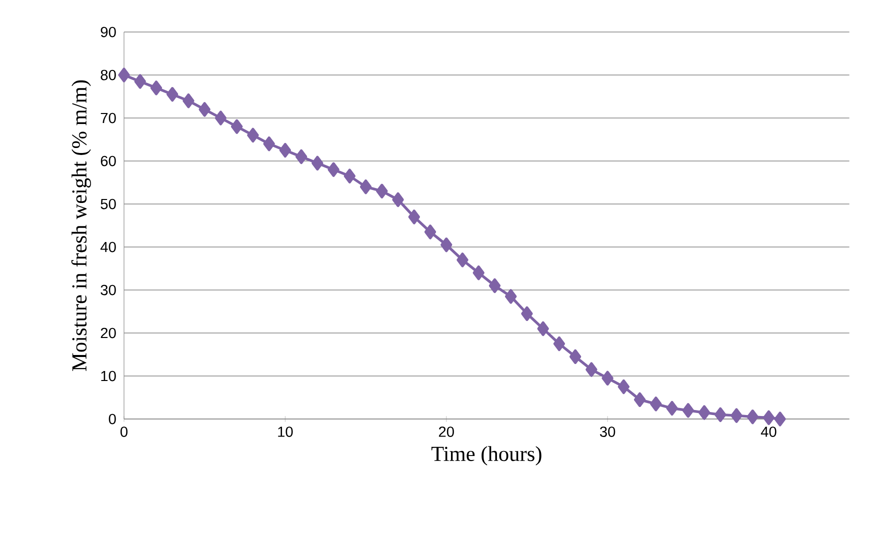 This screenshot has height=533, width=881. I want to click on y-tick-label: 0, so click(112, 419).